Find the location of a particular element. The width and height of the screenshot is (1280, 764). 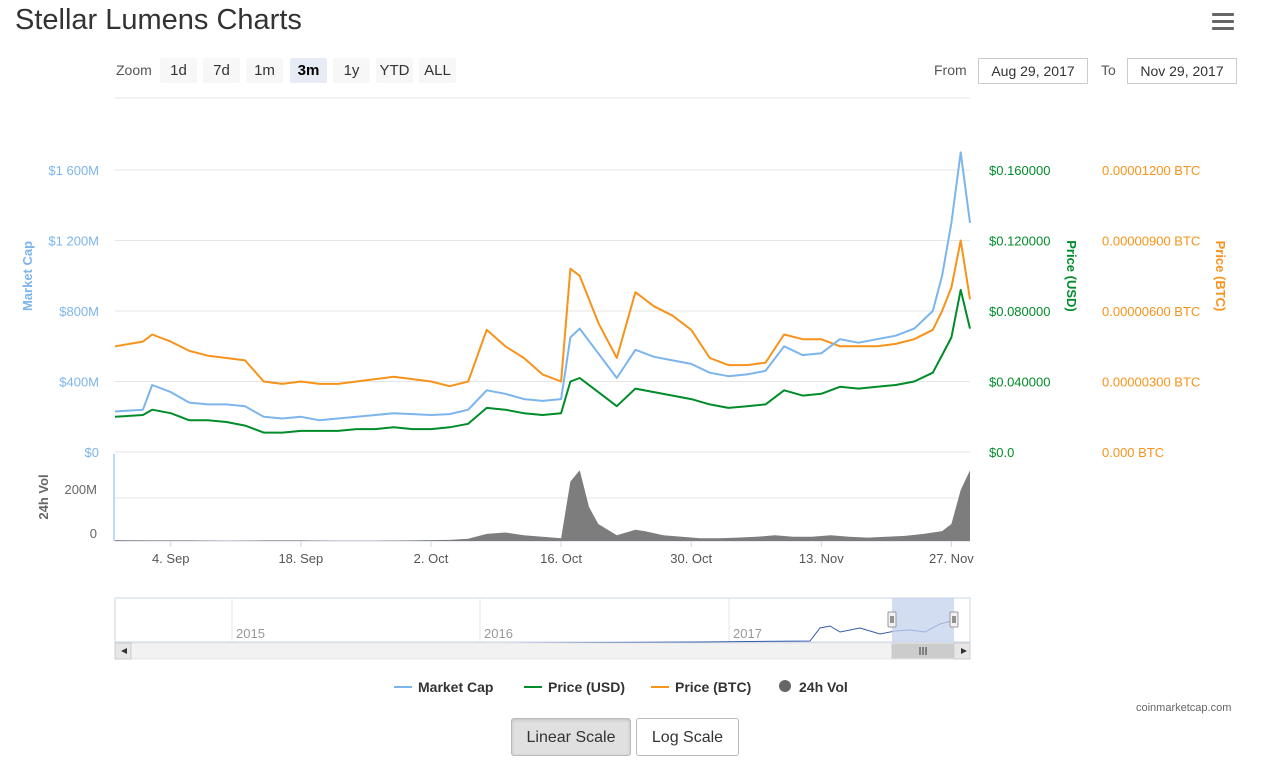

zoom-button-1d: 1d is located at coordinates (178, 70).